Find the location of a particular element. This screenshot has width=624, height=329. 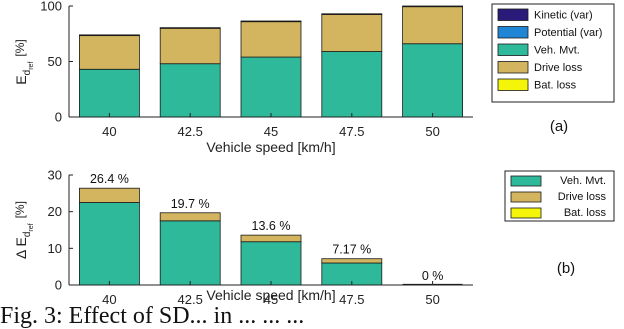

y-tick-label: 10 is located at coordinates (55, 248).